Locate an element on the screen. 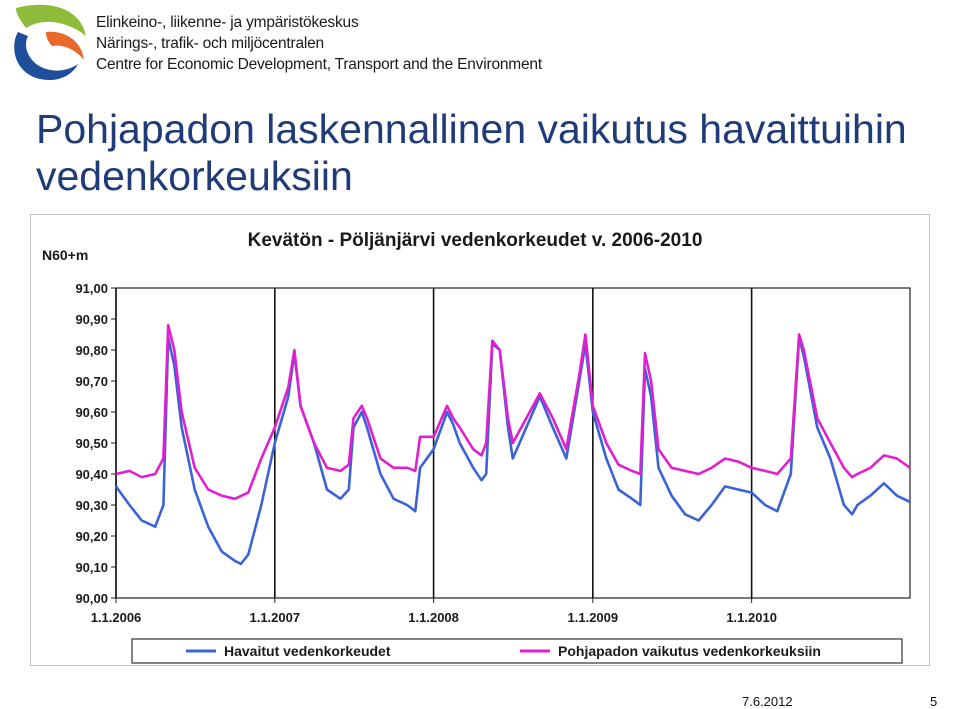 This screenshot has height=709, width=960. y-tick-label: 90,90 is located at coordinates (91, 319).